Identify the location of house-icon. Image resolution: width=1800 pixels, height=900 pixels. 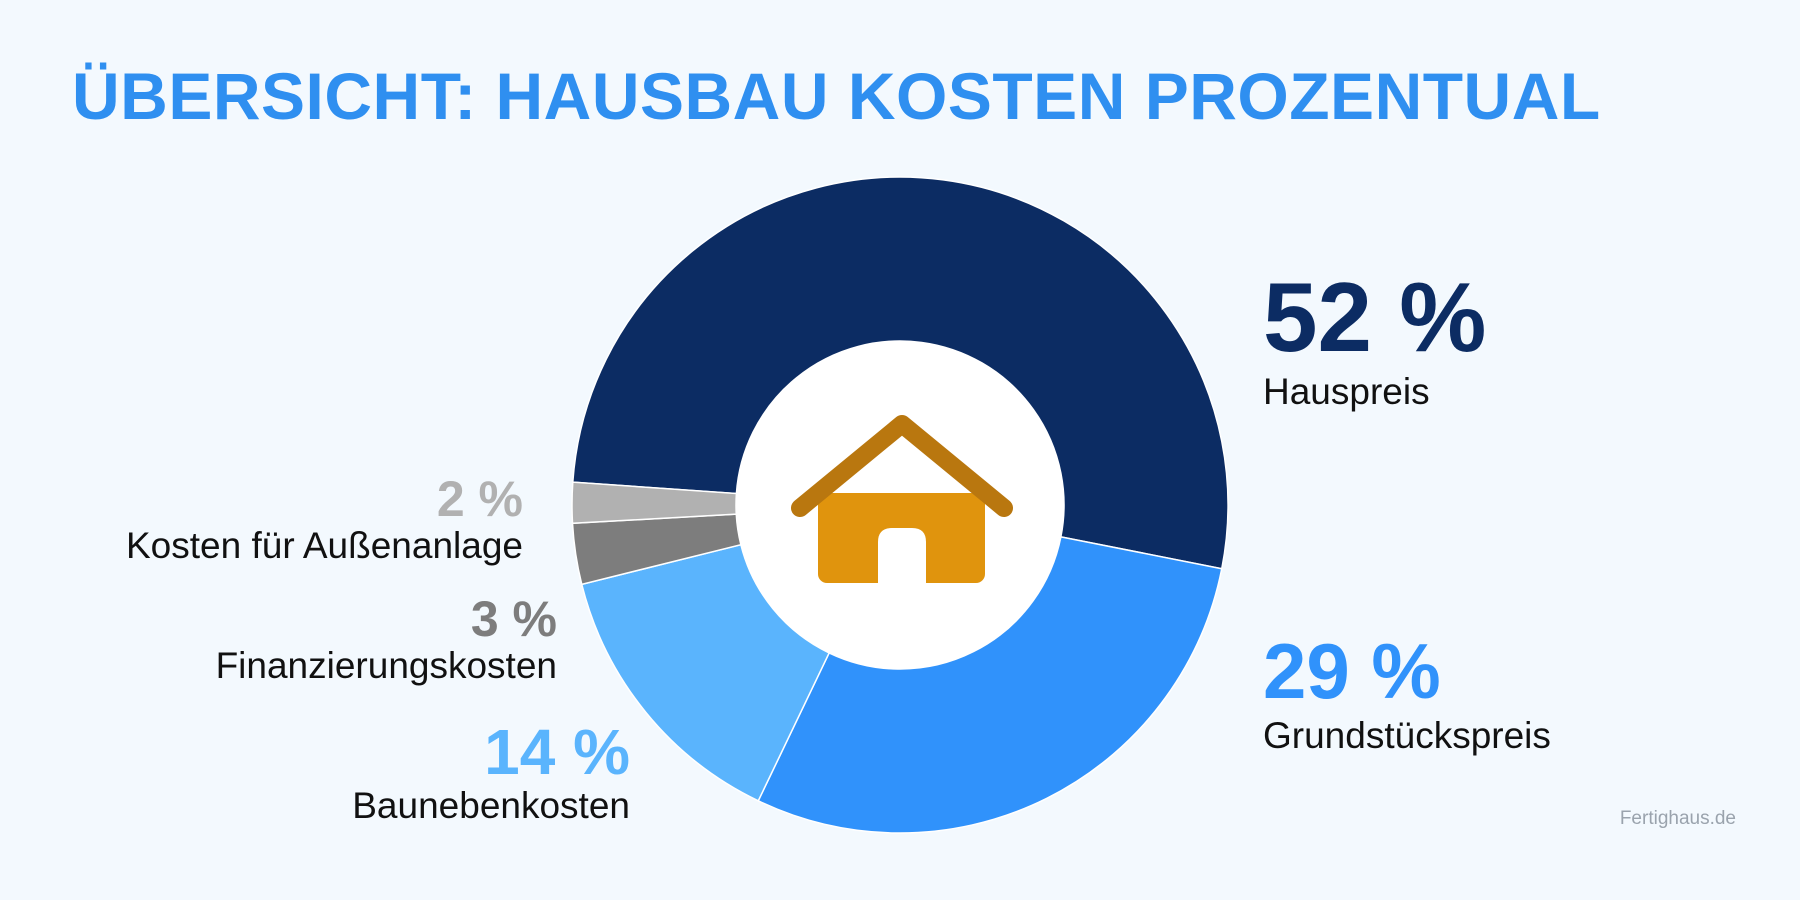
(902, 499).